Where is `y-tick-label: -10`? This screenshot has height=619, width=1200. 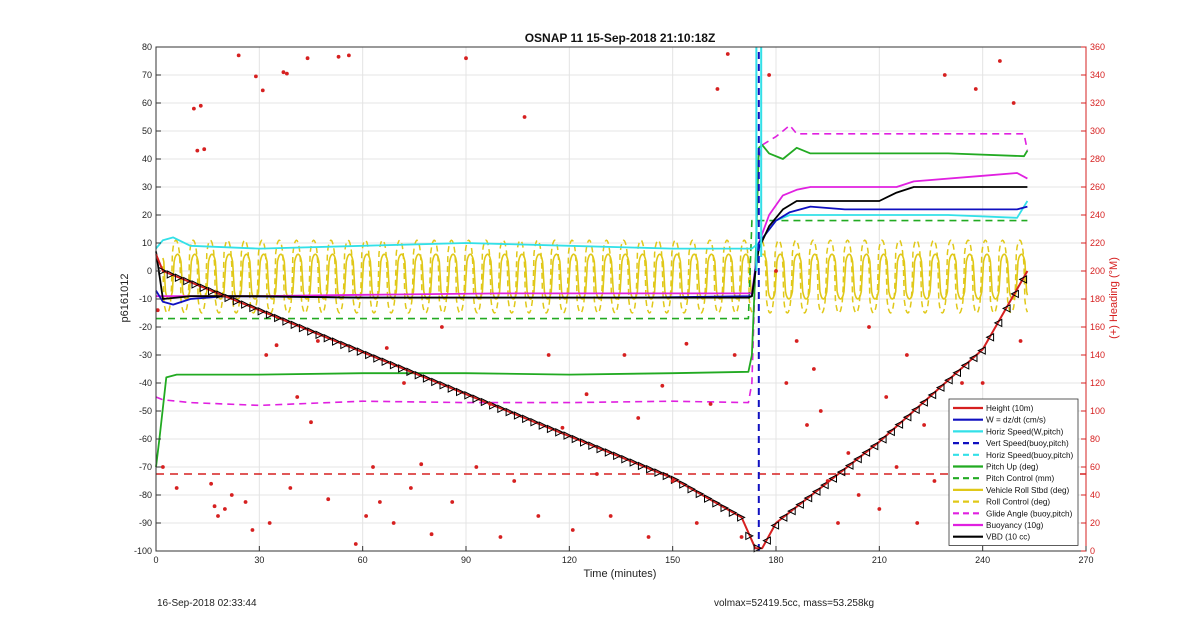
y-tick-label: -10 is located at coordinates (145, 299).